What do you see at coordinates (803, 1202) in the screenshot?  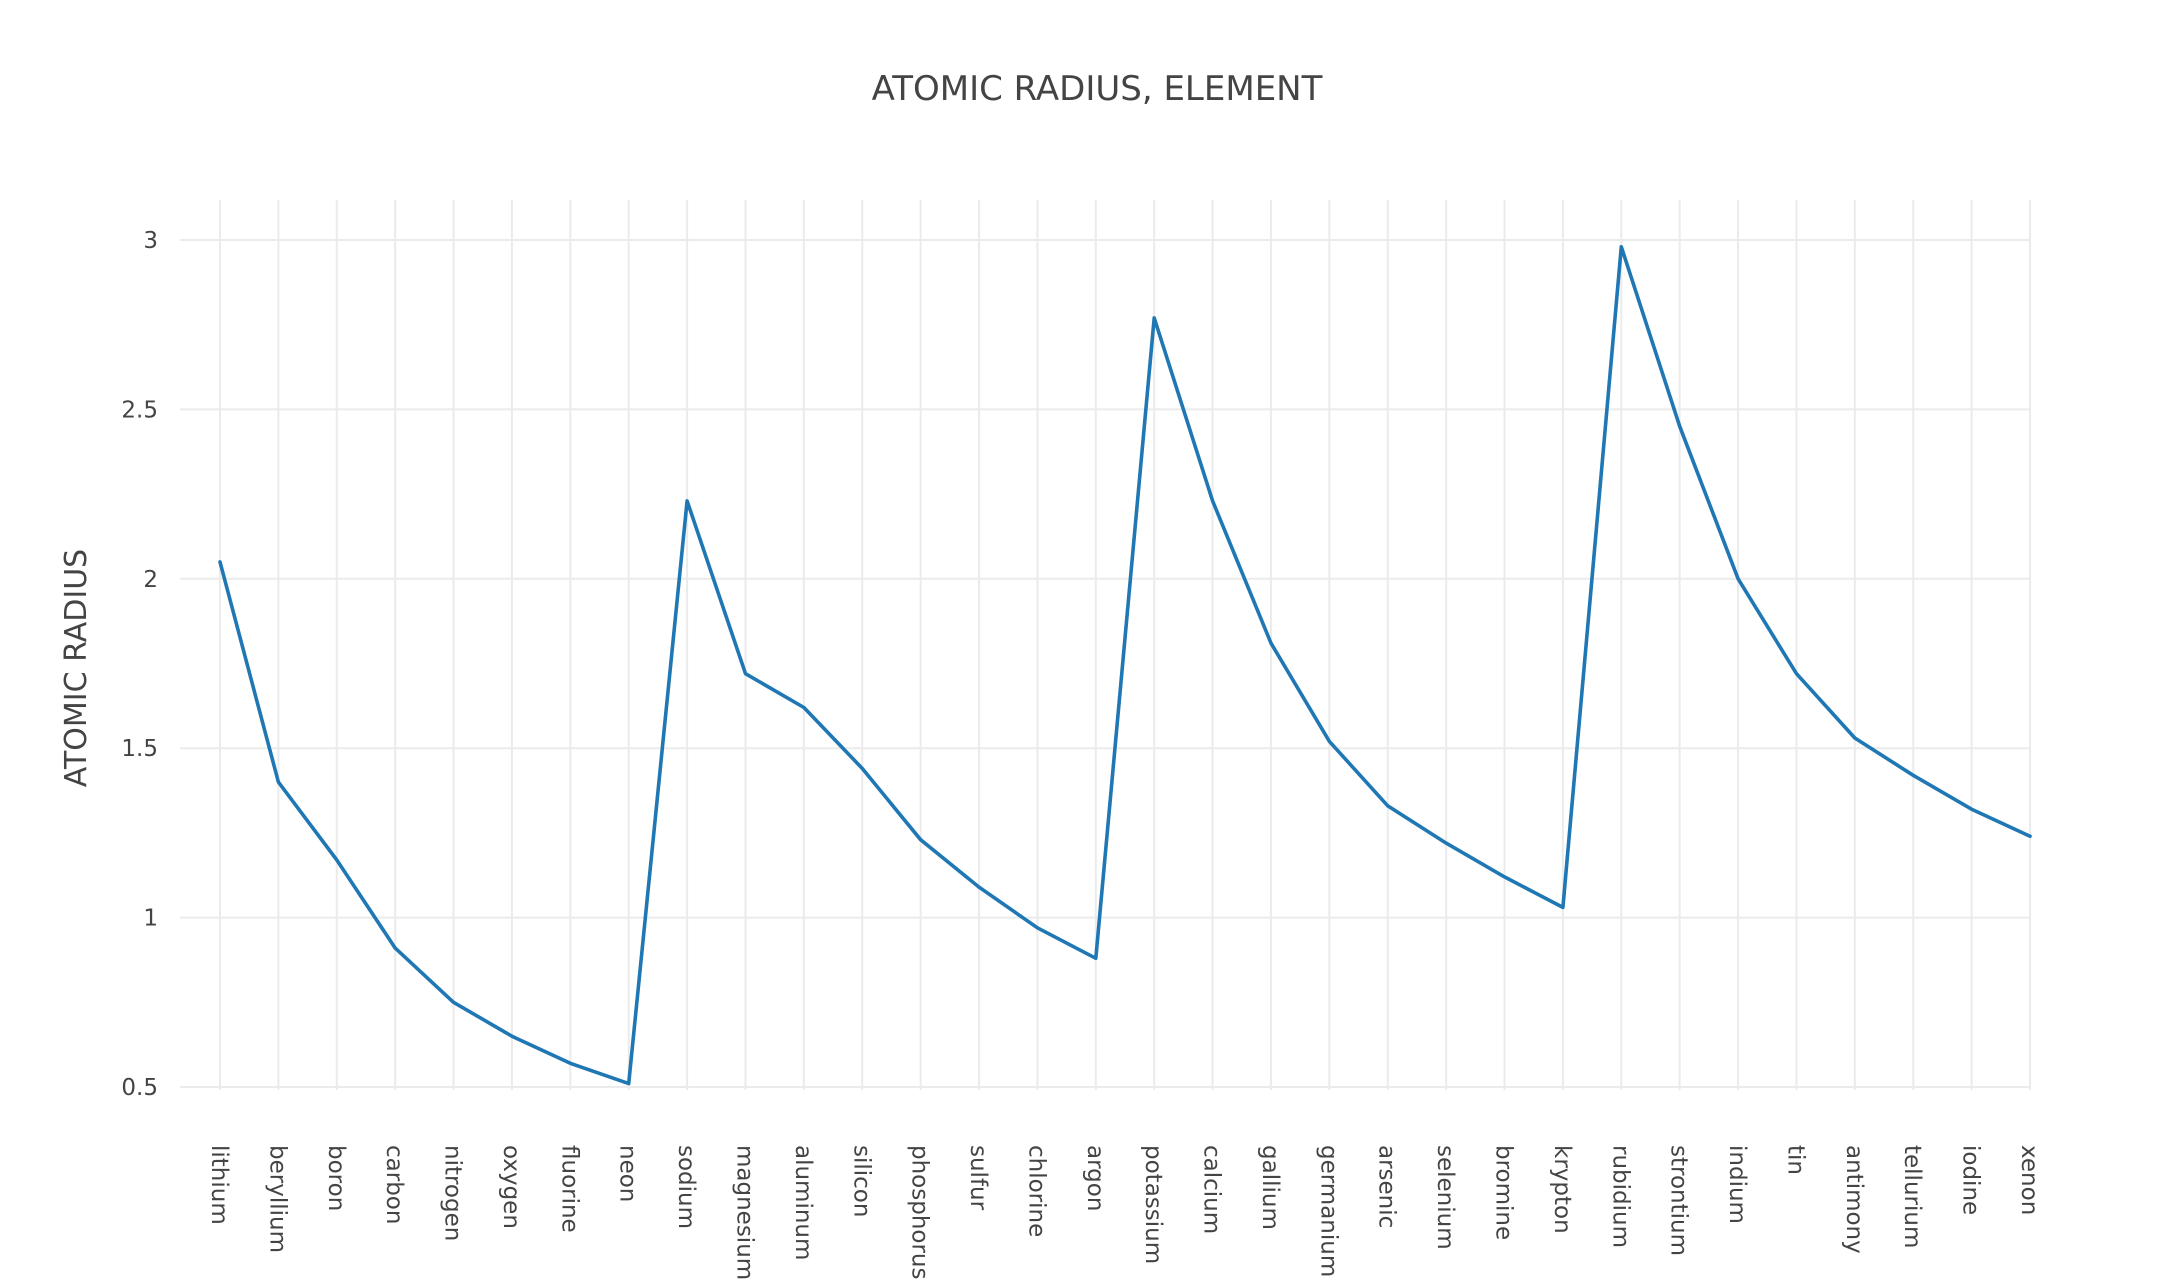 I see `x-tick-label: aluminum` at bounding box center [803, 1202].